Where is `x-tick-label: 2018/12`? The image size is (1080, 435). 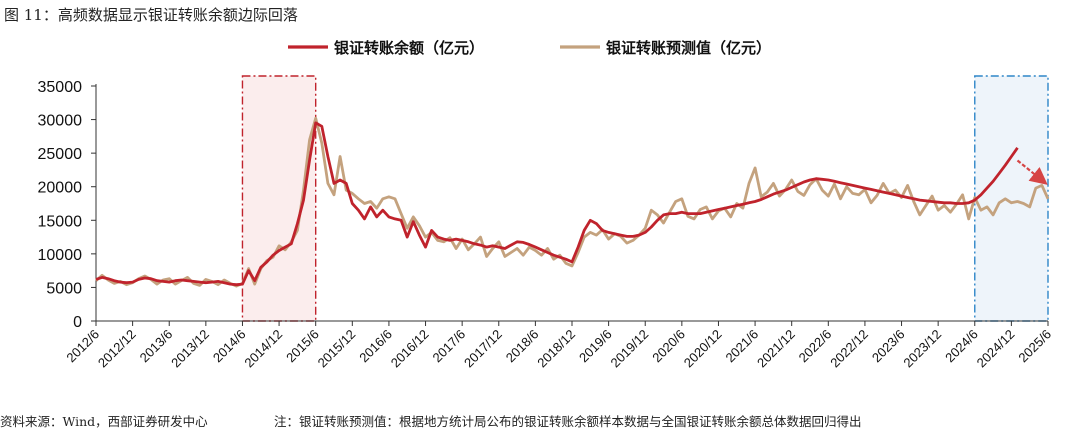 x-tick-label: 2018/12 is located at coordinates (556, 349).